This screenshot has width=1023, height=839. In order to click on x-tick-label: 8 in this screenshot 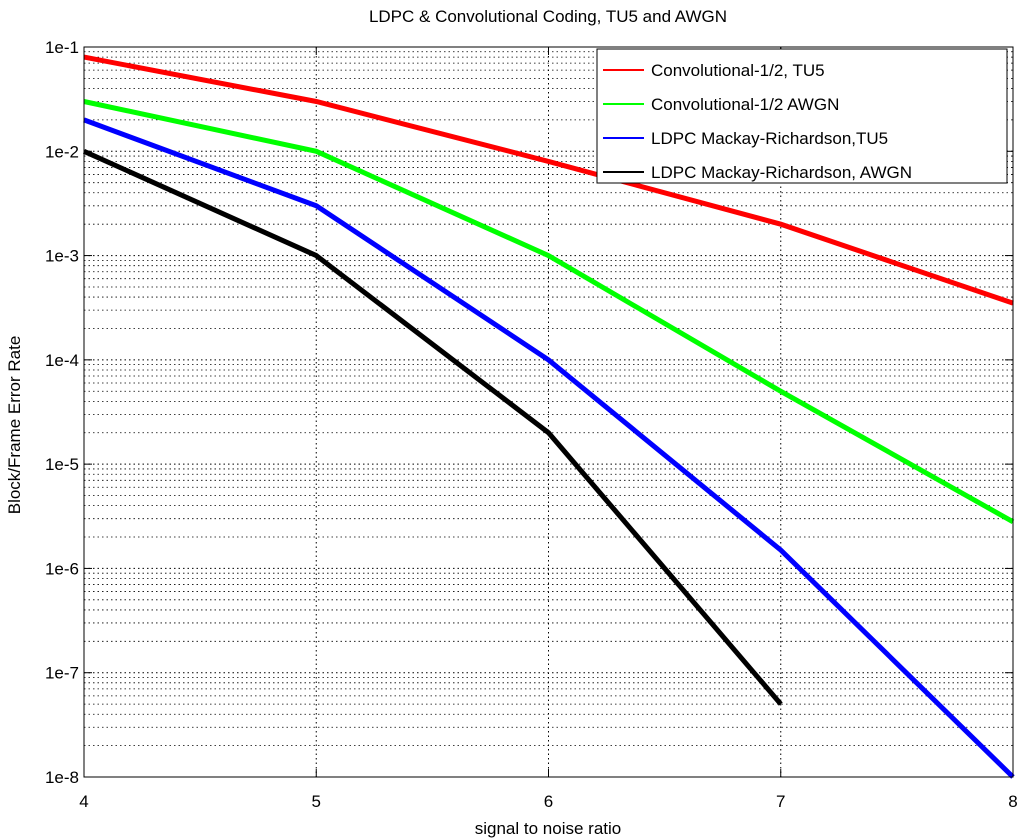, I will do `click(1012, 801)`.